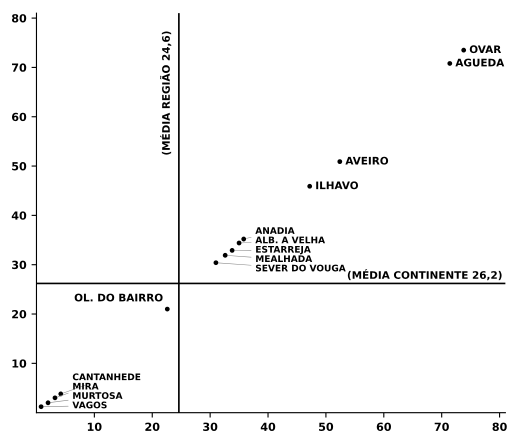 This screenshot has height=439, width=521. What do you see at coordinates (19, 166) in the screenshot?
I see `y-tick-label: 50` at bounding box center [19, 166].